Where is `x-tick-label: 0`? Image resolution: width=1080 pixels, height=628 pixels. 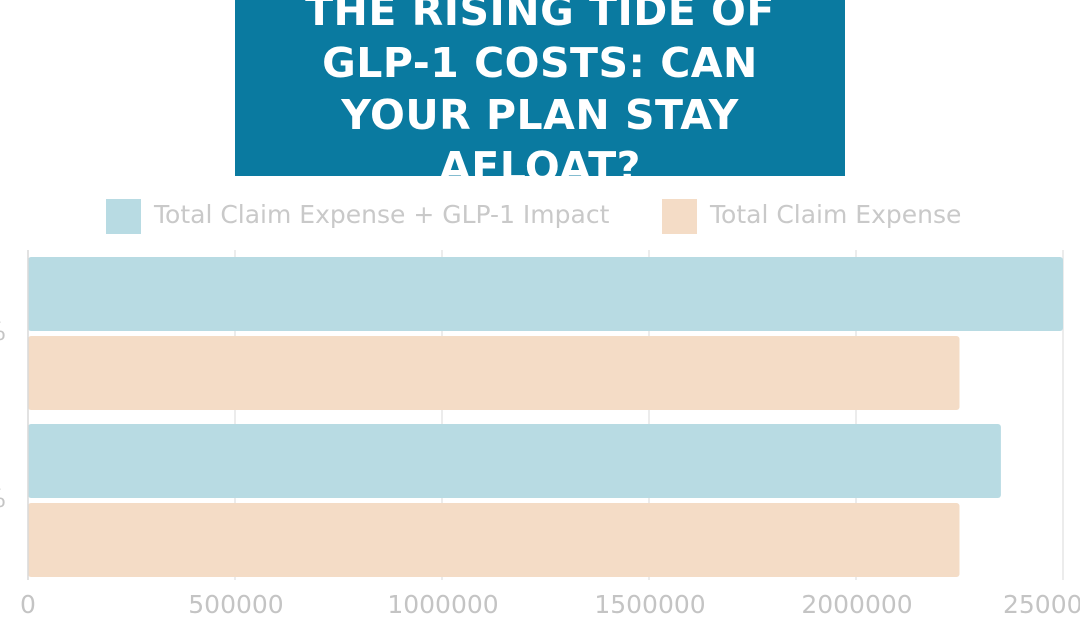 x-tick-label: 0 is located at coordinates (28, 604).